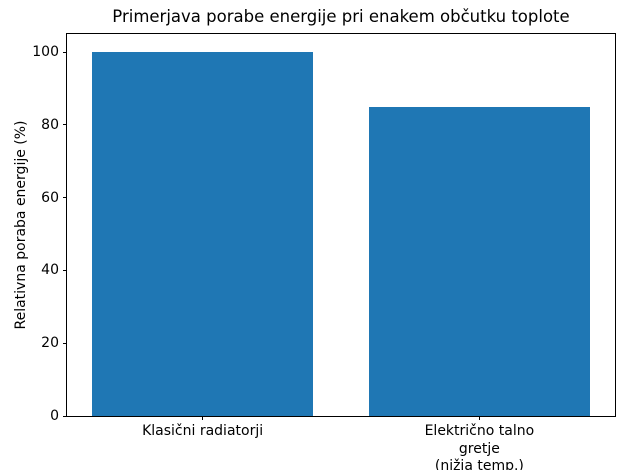  Describe the element at coordinates (54, 416) in the screenshot. I see `y-tick-label: 0` at that location.